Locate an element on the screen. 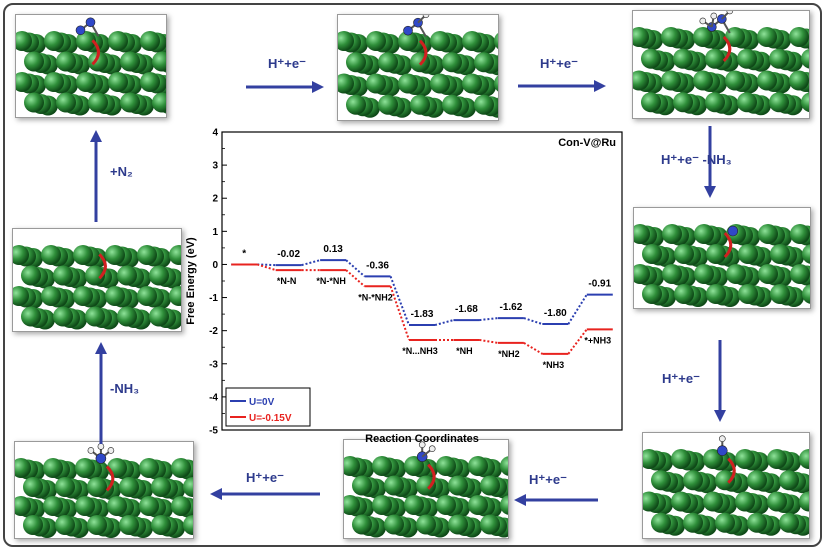 The width and height of the screenshot is (827, 552). legend-label-u0: U=0V is located at coordinates (262, 402).